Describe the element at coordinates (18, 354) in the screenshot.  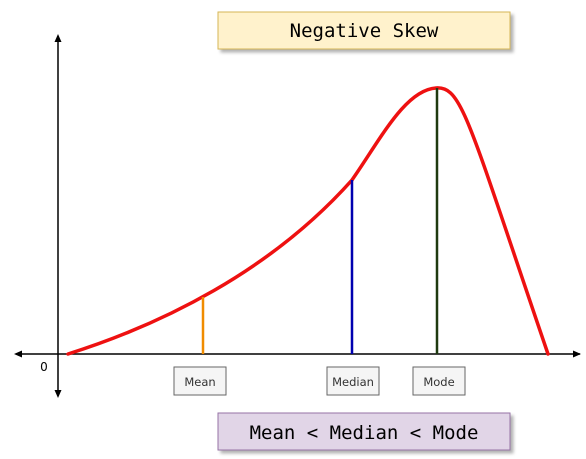
I see `x-axis-left-arrow` at that location.